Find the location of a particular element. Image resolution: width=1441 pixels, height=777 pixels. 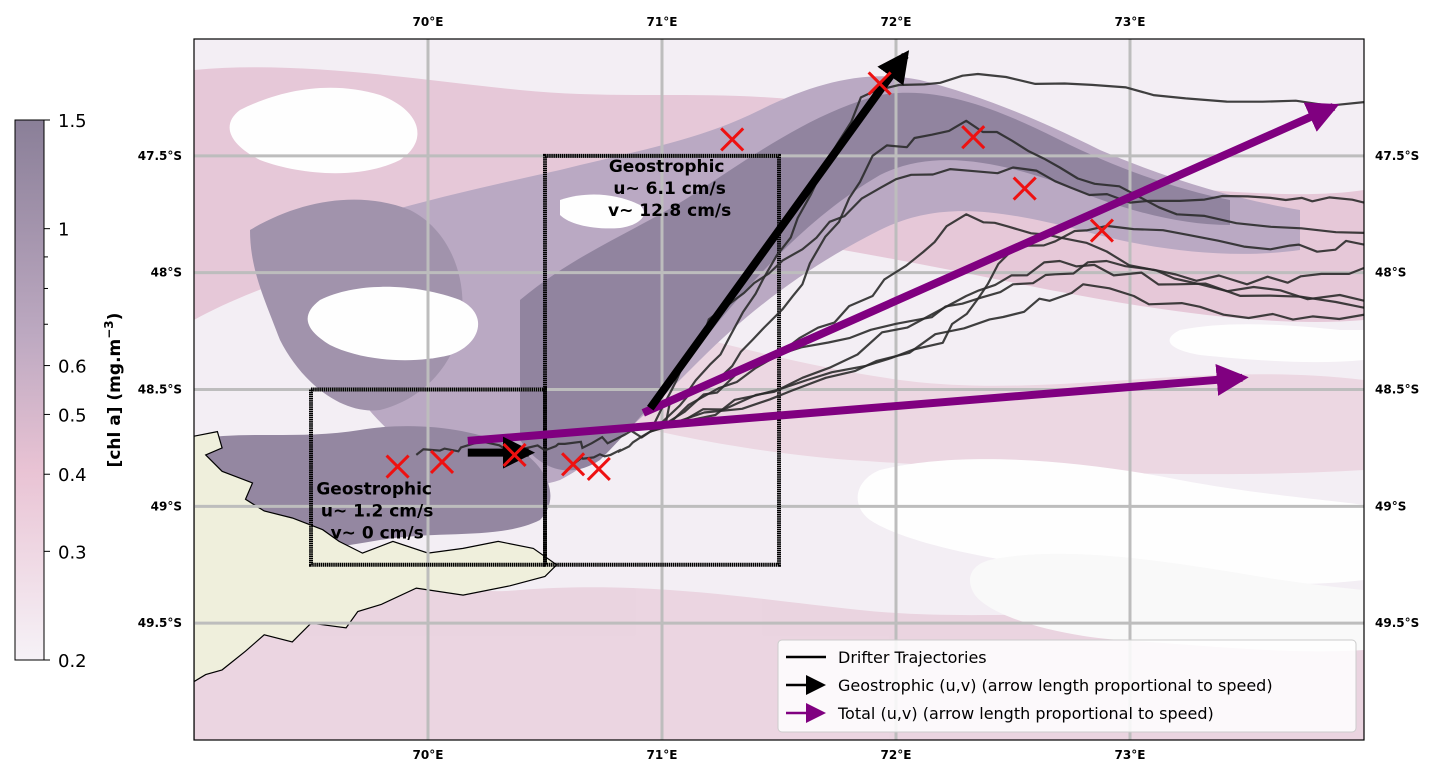

chl-patch-pink-mid is located at coordinates (952, 387).